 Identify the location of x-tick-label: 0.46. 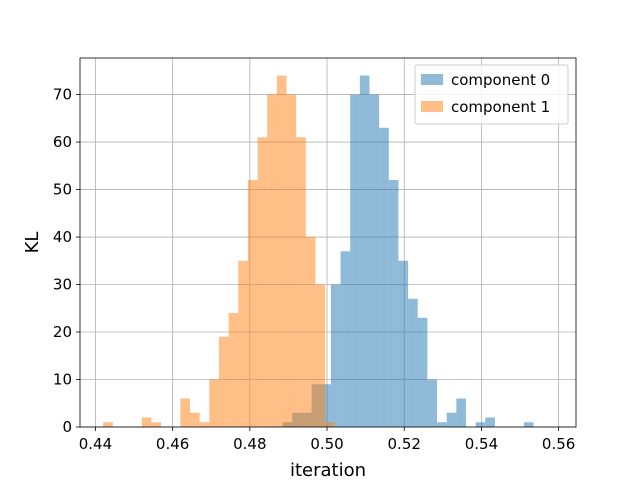
(172, 444).